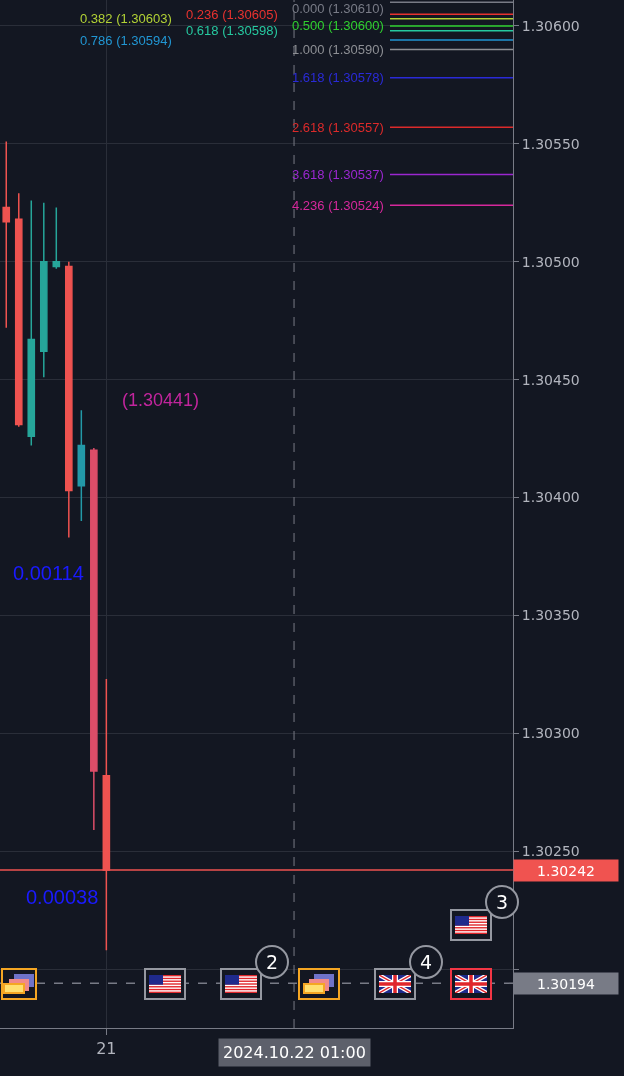 This screenshot has height=1076, width=624. What do you see at coordinates (550, 379) in the screenshot?
I see `y-tick-label: 1.30450` at bounding box center [550, 379].